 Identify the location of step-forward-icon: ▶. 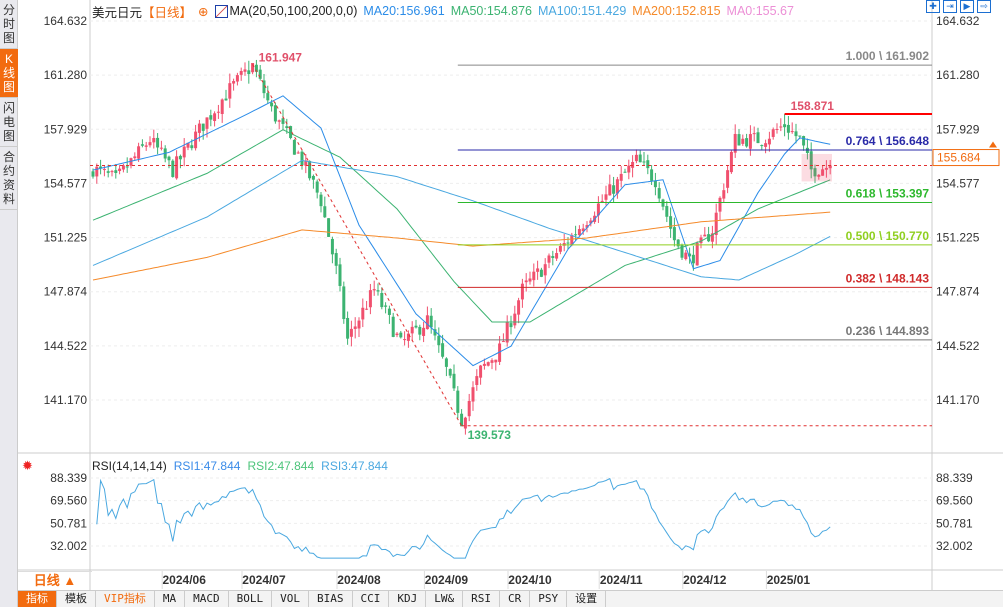
(967, 6).